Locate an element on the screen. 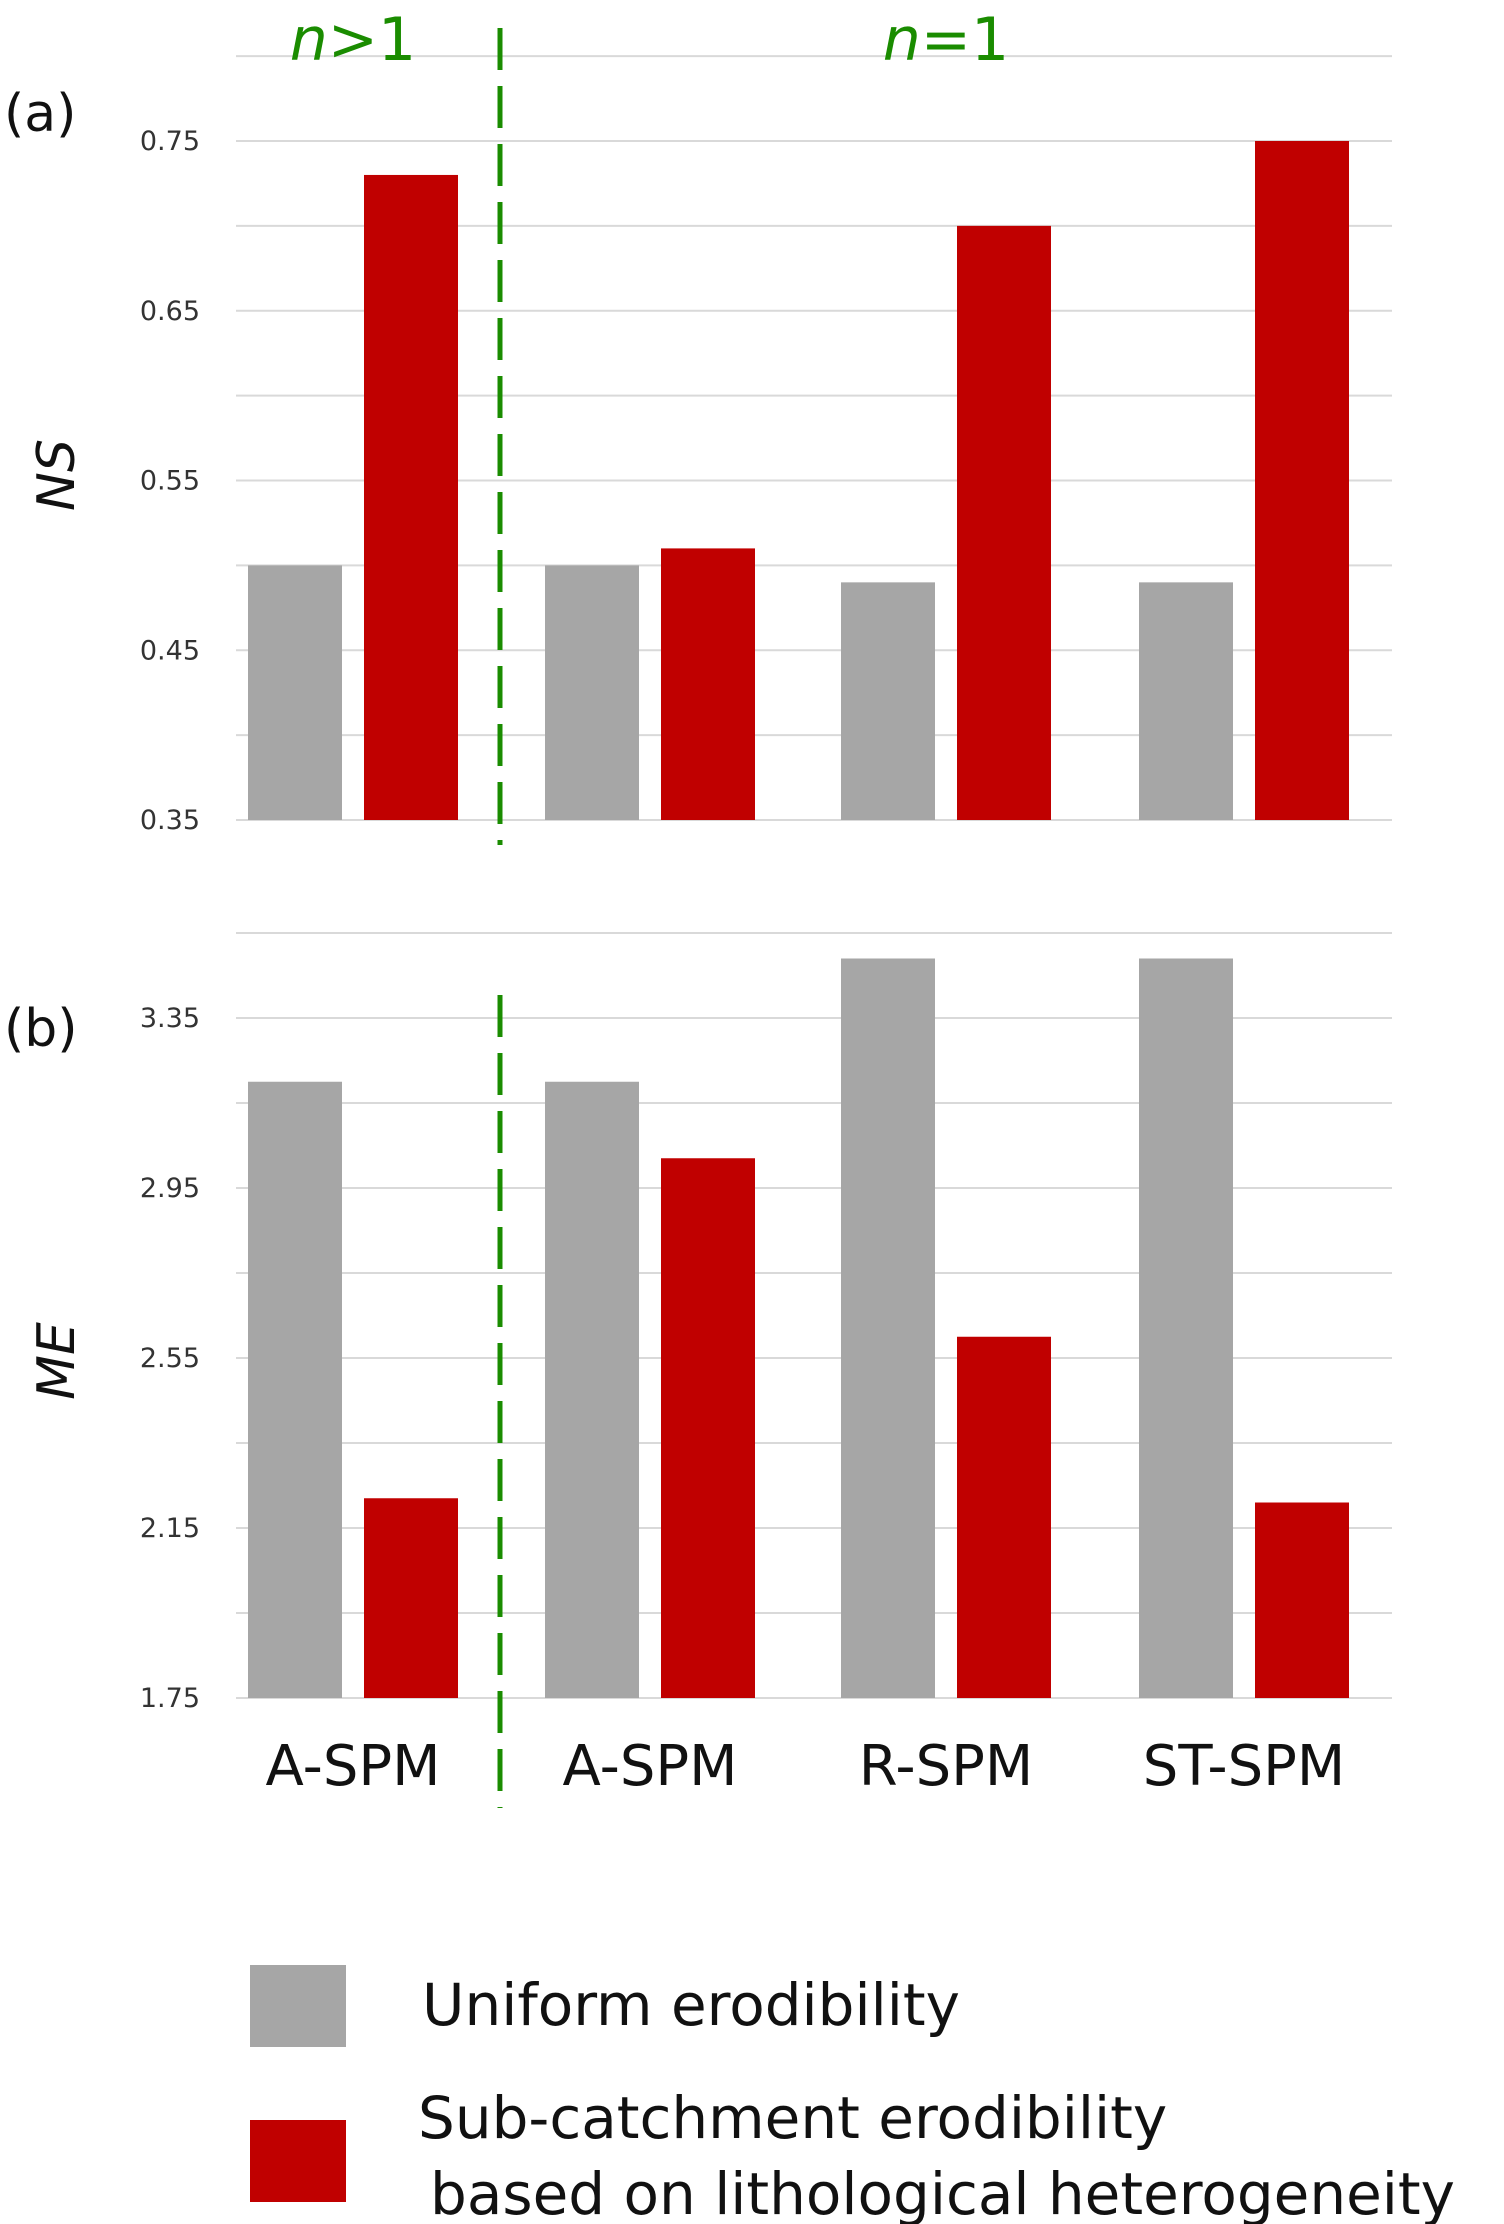 The image size is (1504, 2224). yticks-b: 1.75 2.15 2.55 2.95 3.35 is located at coordinates (170, 1358).